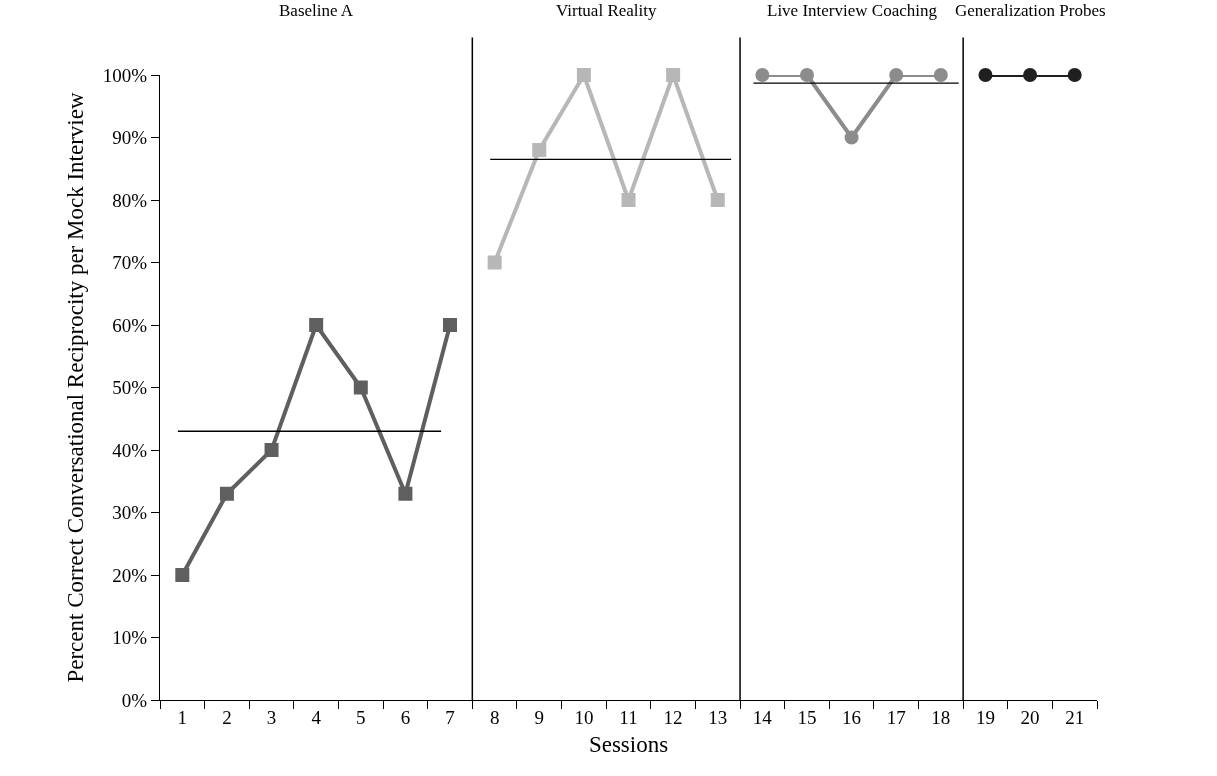  I want to click on x-tick-label: 2, so click(227, 717).